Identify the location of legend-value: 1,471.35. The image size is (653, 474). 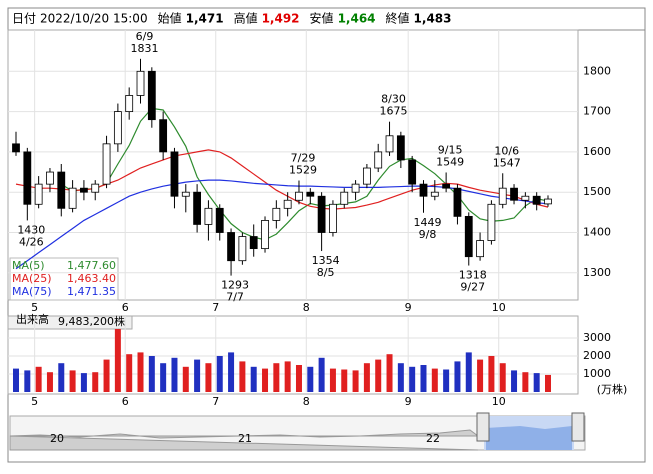
(91, 291).